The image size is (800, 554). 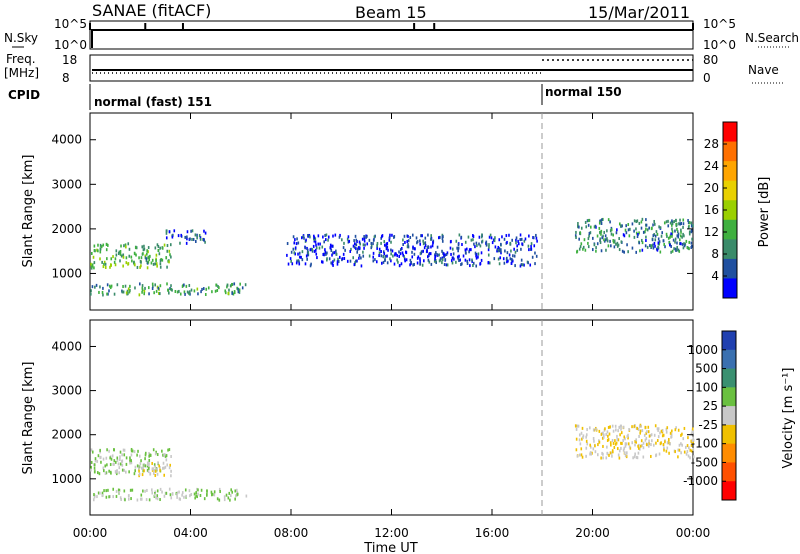 I want to click on y-tick-label: 1000, so click(x=66, y=273).